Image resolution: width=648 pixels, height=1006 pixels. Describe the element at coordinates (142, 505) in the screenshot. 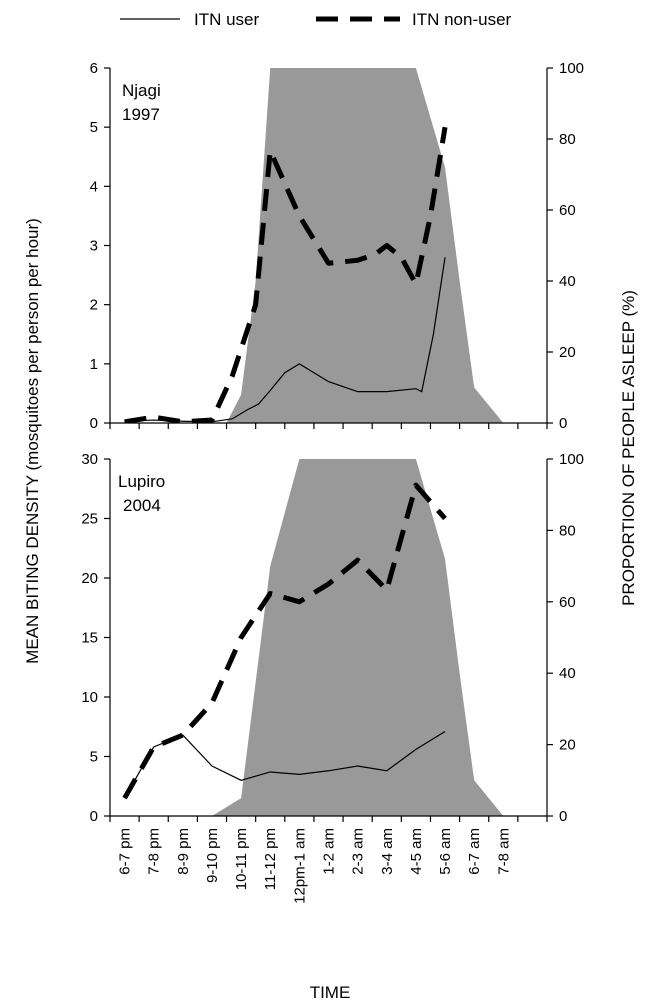

I see `lupiro-panel-label: 2004` at that location.